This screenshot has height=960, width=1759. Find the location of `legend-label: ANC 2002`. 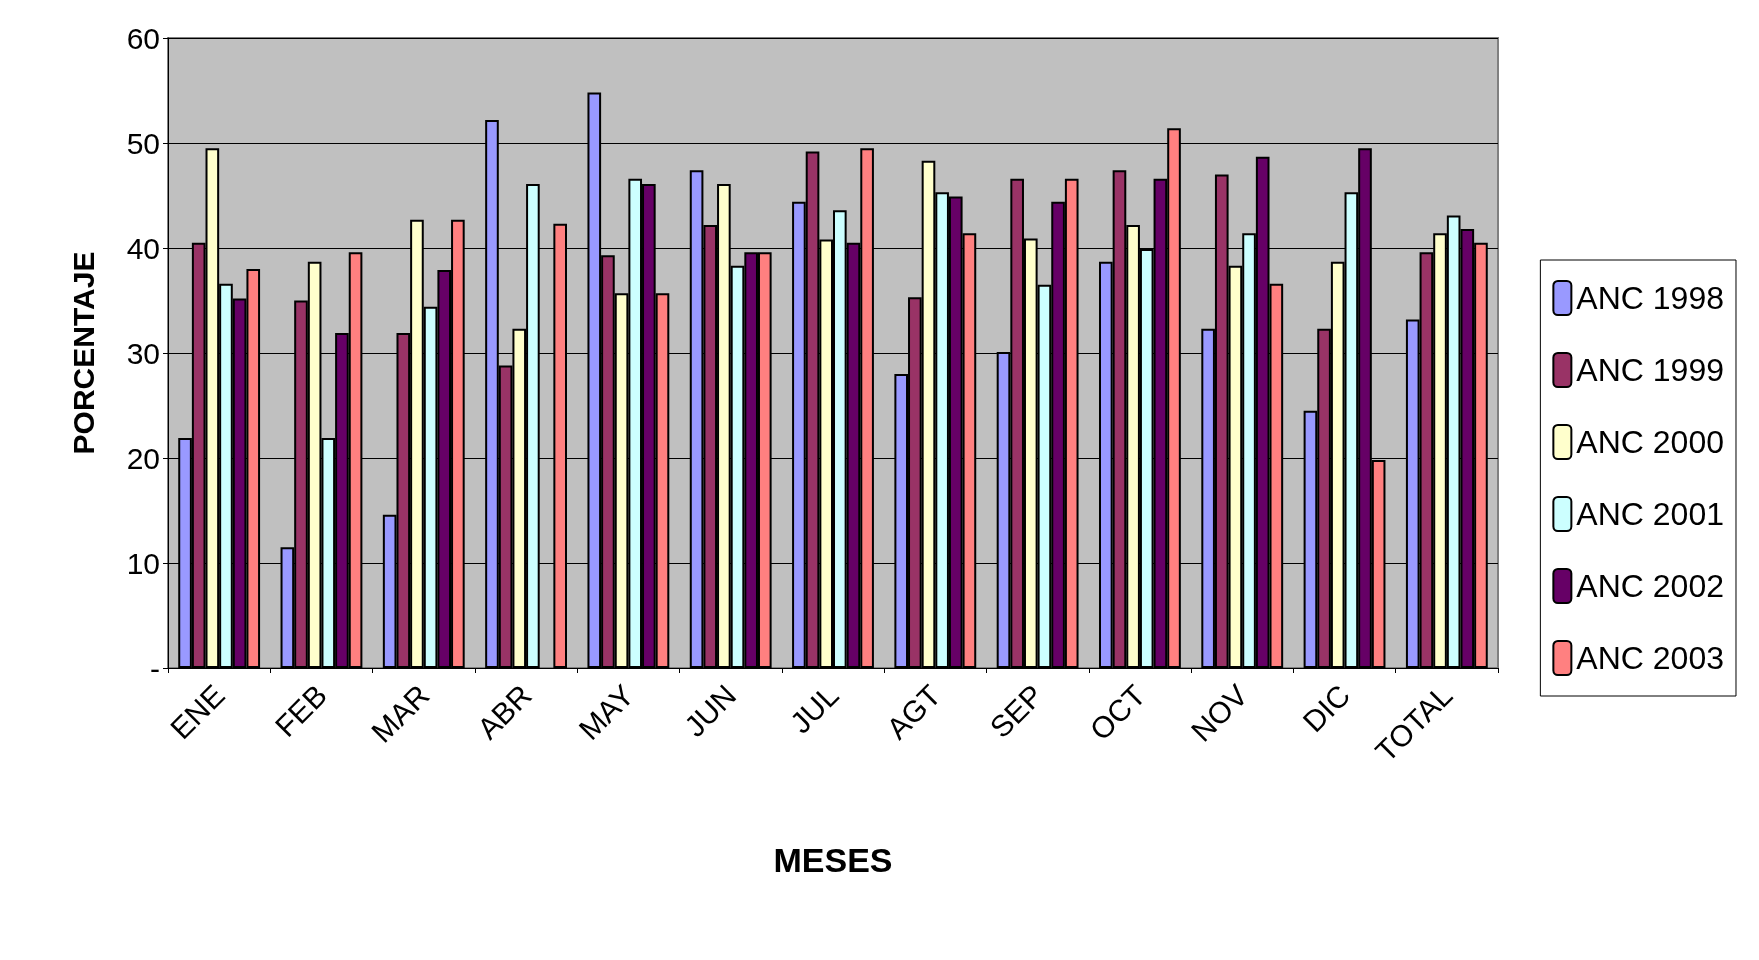

legend-label: ANC 2002 is located at coordinates (1650, 586).